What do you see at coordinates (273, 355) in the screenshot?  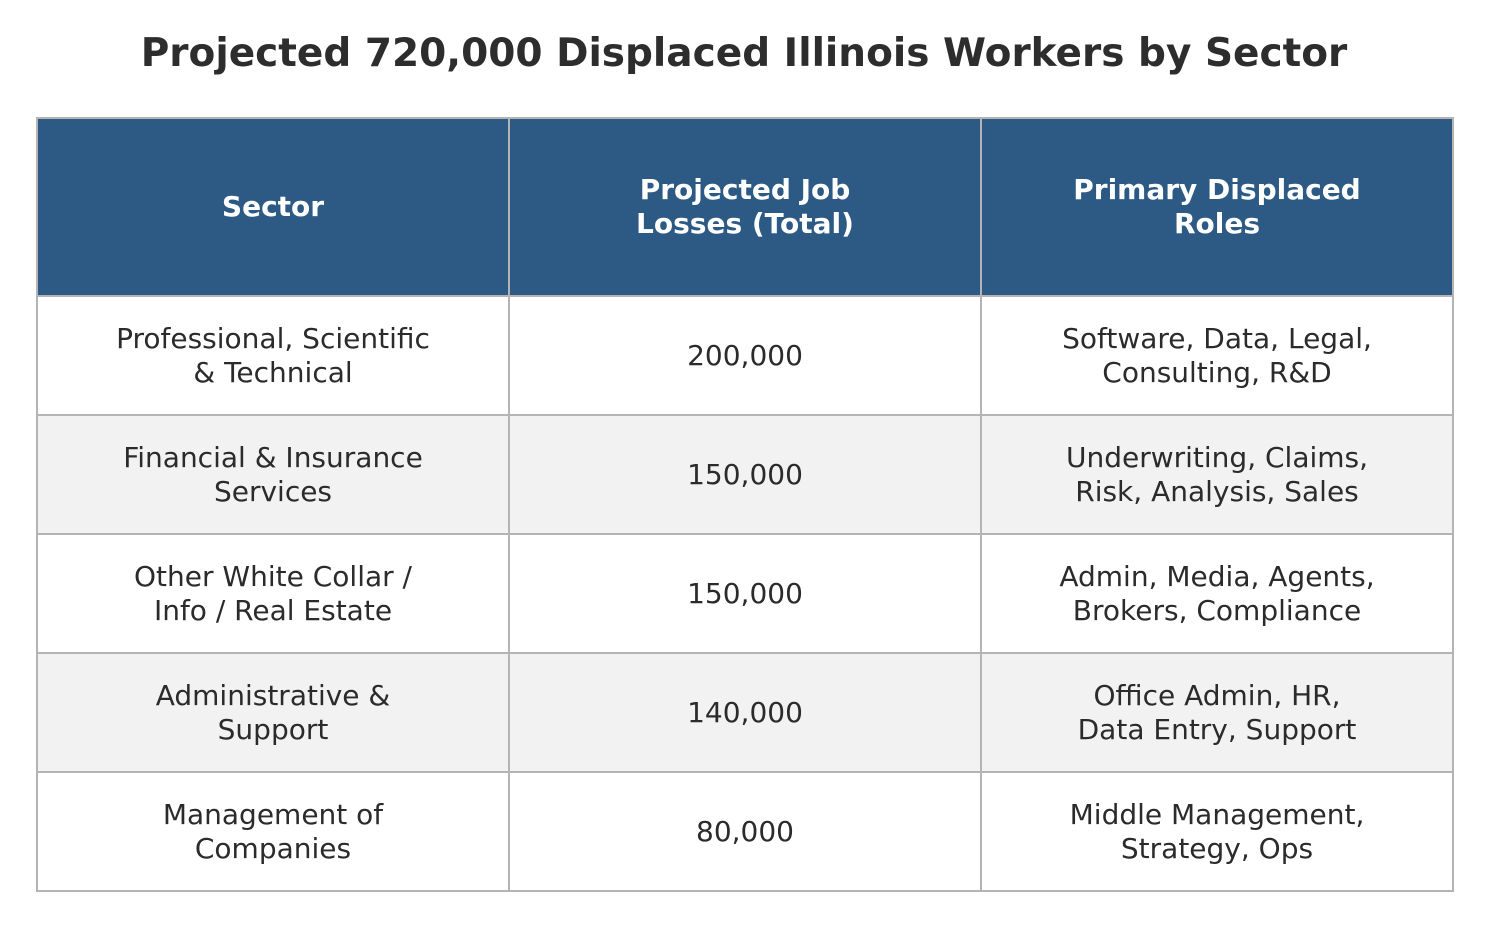 I see `cell-sector: Professional, Scientific & Technical` at bounding box center [273, 355].